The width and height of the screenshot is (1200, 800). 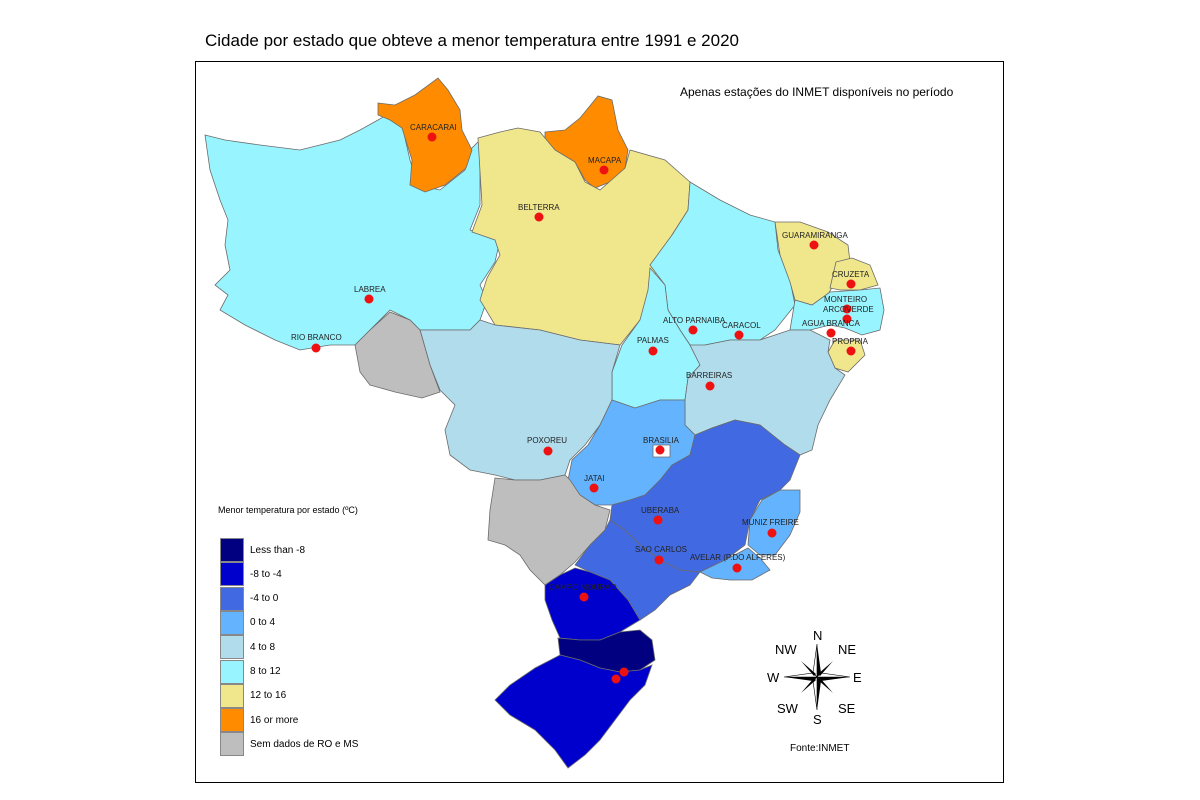 What do you see at coordinates (547, 440) in the screenshot?
I see `city-label: POXOREU` at bounding box center [547, 440].